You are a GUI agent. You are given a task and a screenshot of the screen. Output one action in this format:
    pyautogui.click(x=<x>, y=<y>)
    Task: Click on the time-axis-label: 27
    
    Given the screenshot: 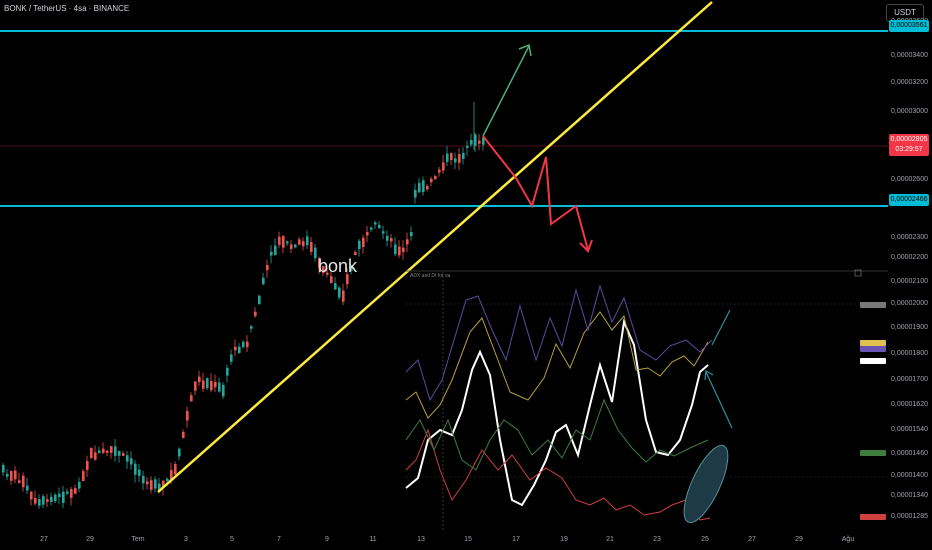 What is the action you would take?
    pyautogui.click(x=44, y=539)
    